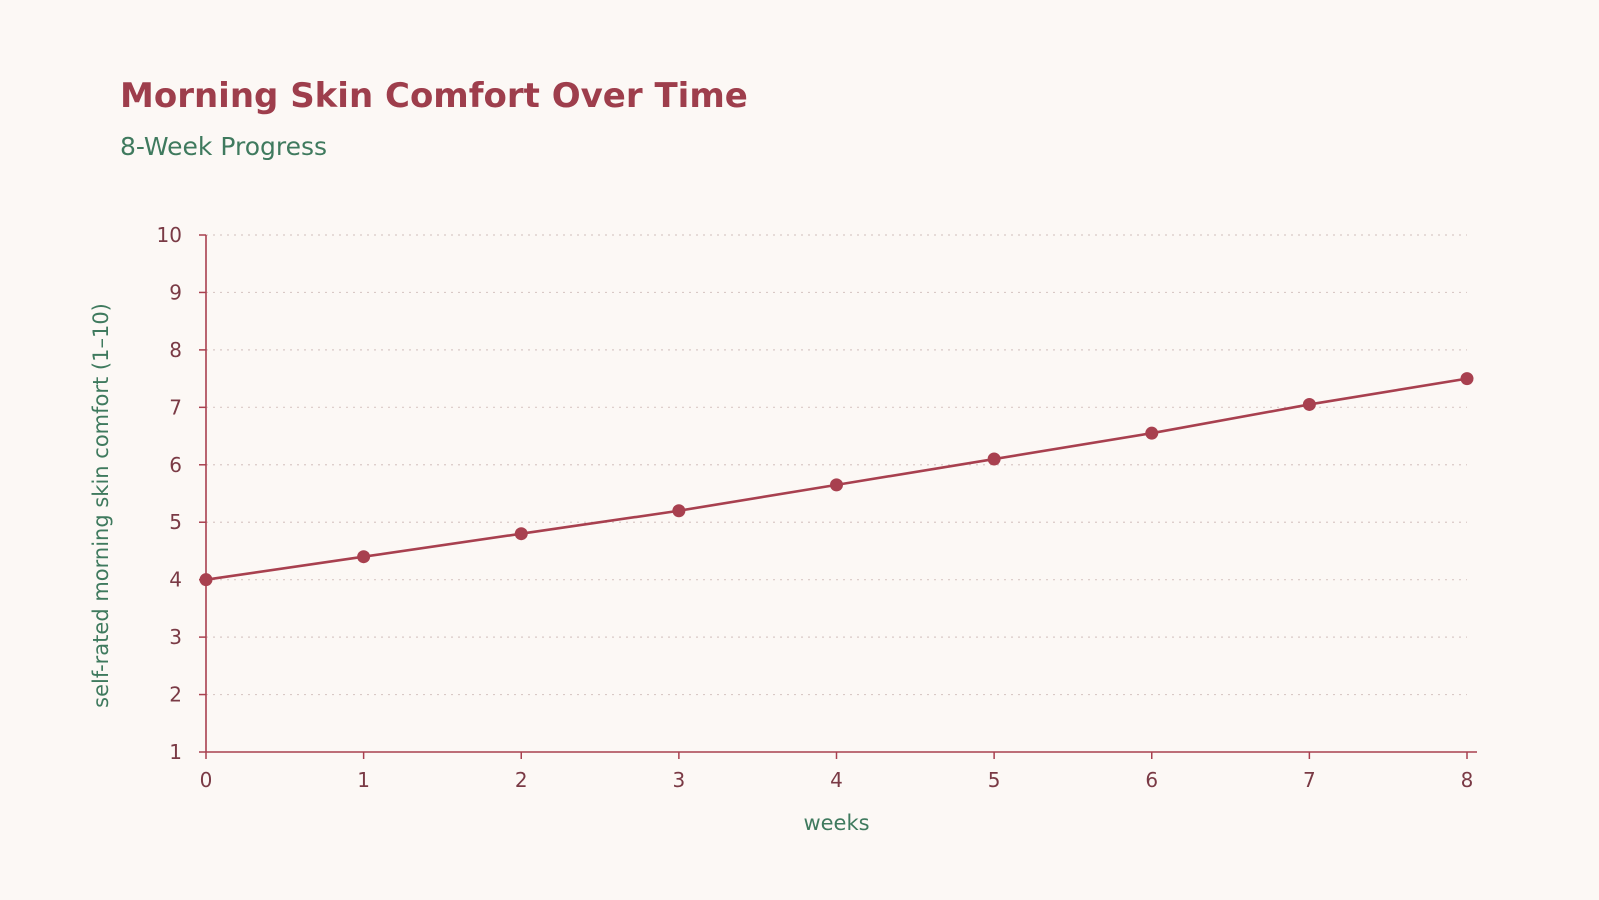 This screenshot has width=1599, height=900. What do you see at coordinates (101, 505) in the screenshot?
I see `y-axis-title: self-rated morning skin comfort (1–10)` at bounding box center [101, 505].